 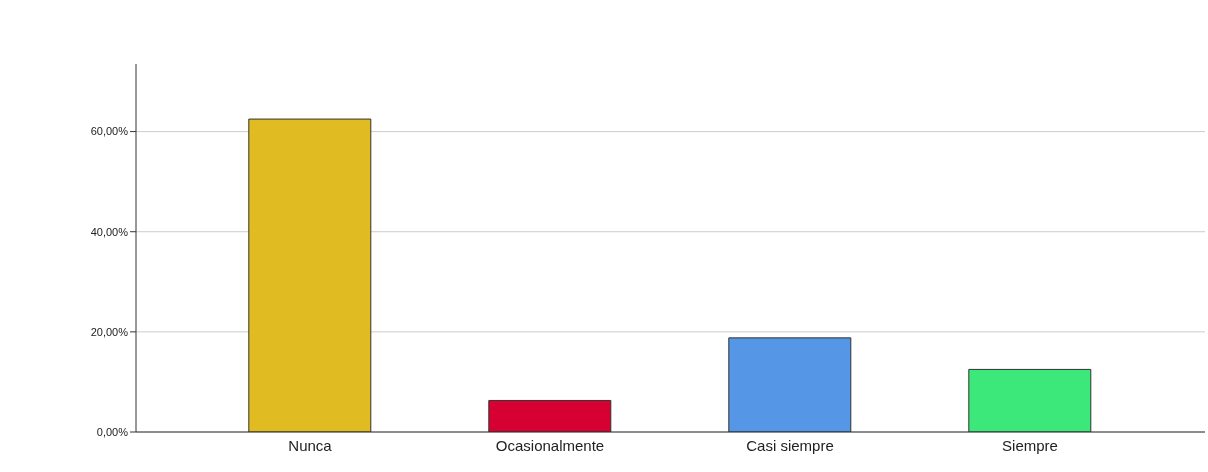 What do you see at coordinates (109, 331) in the screenshot?
I see `y-tick-label: 20,00%` at bounding box center [109, 331].